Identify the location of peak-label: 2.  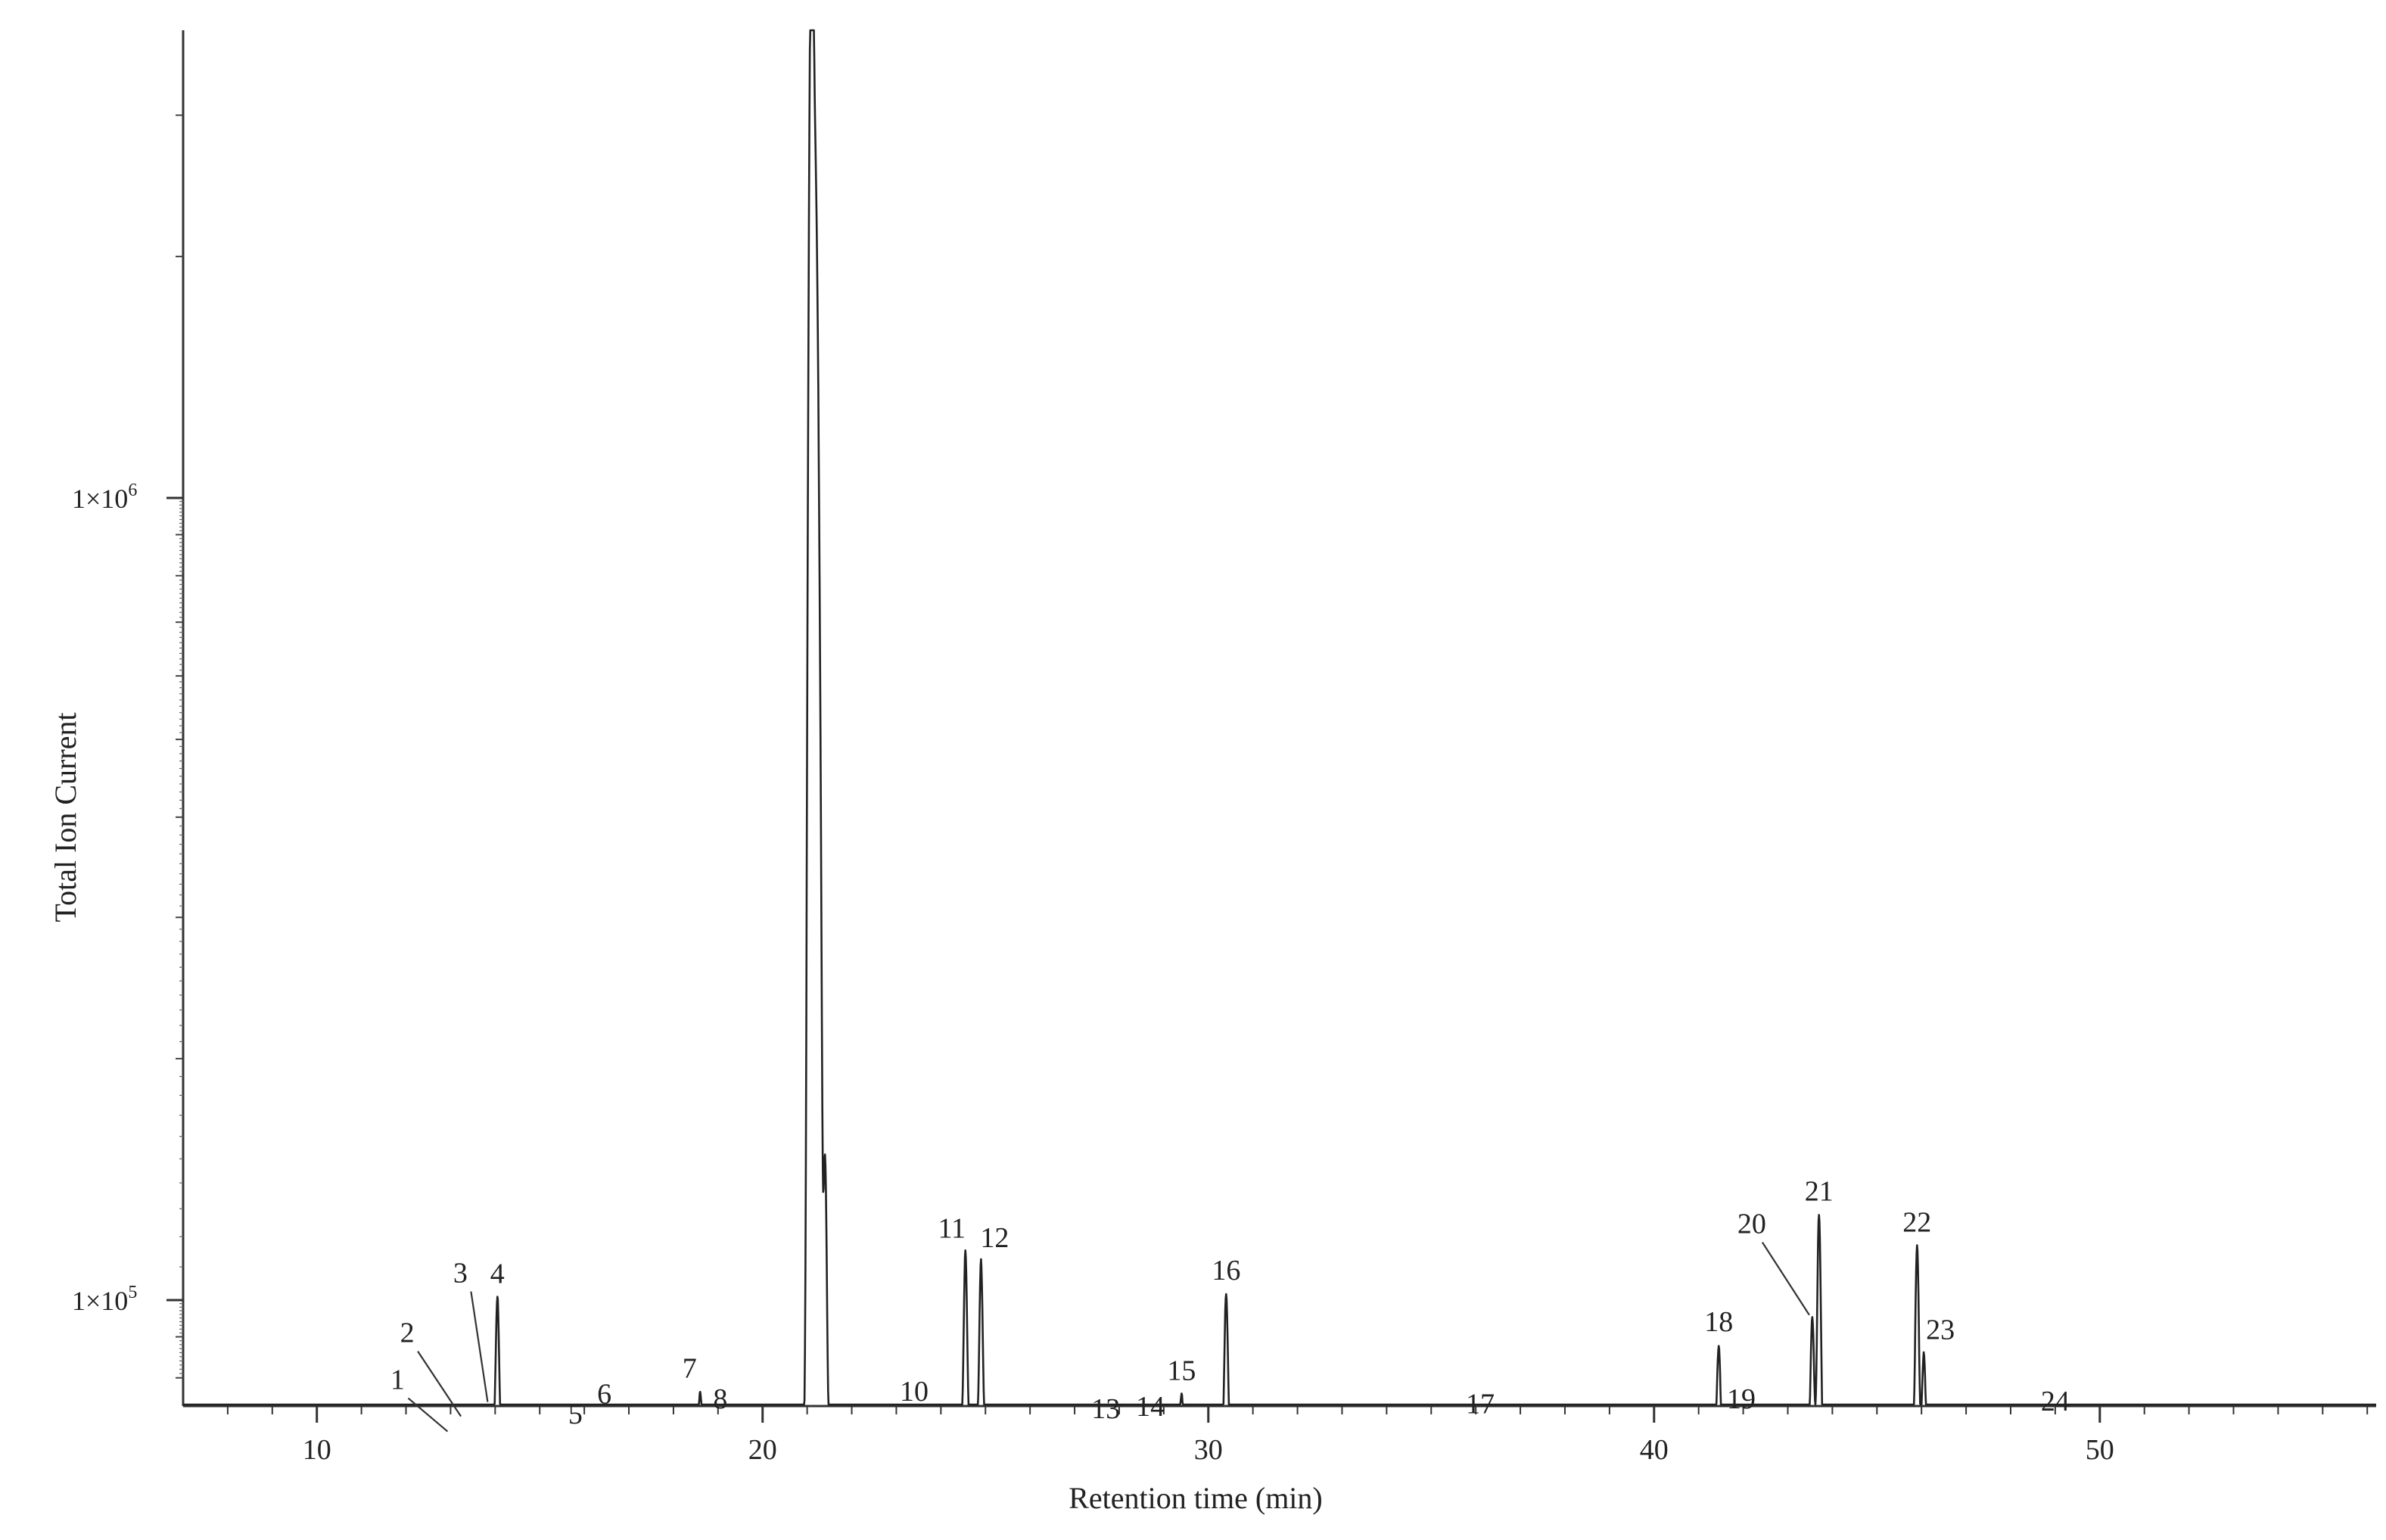
(407, 1333).